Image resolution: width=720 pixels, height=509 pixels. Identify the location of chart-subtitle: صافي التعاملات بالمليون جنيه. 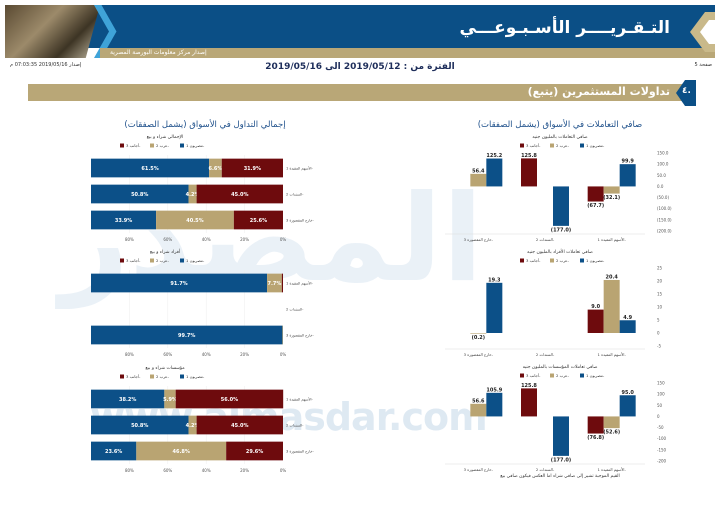
(559, 137).